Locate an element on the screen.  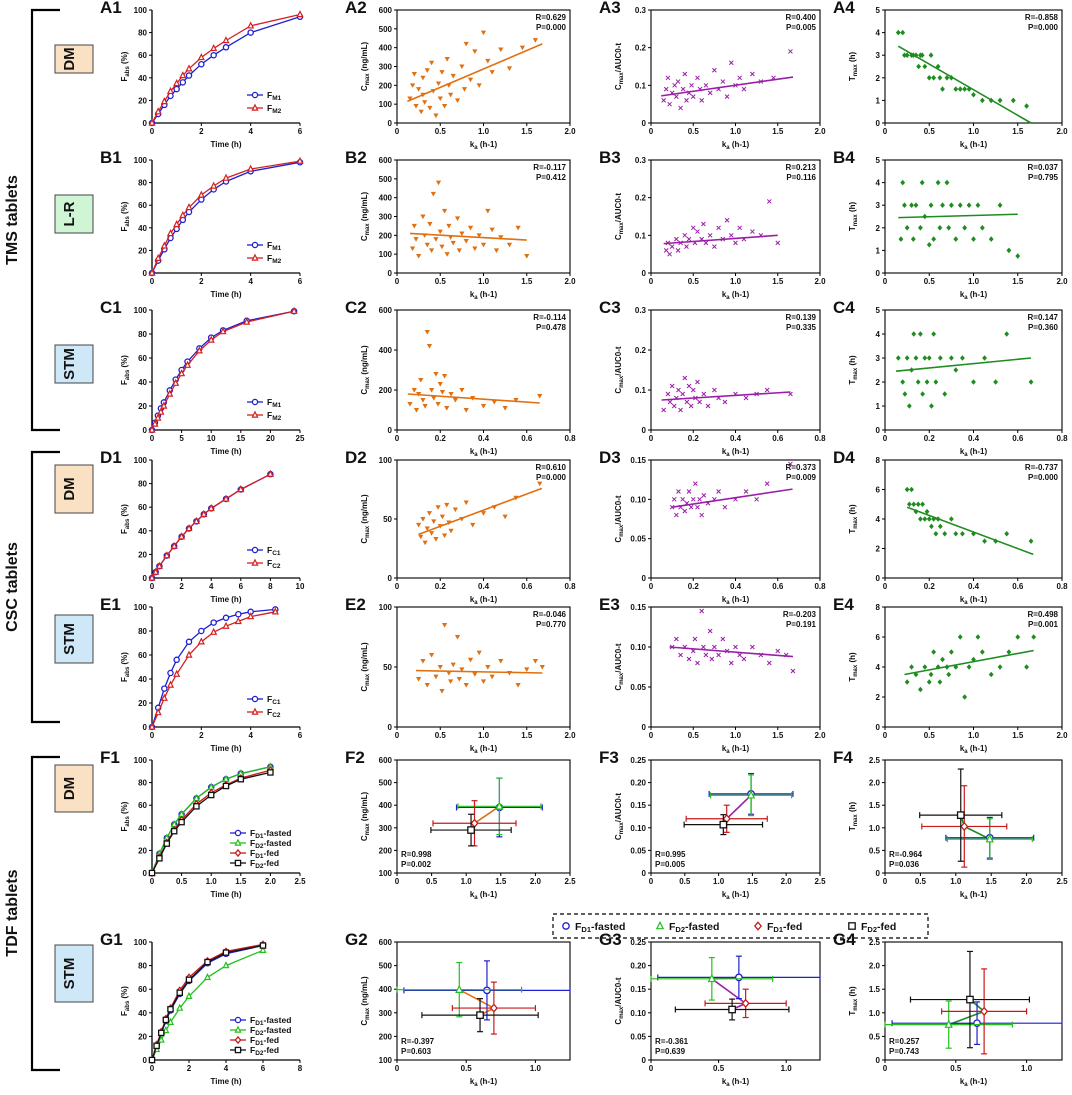
y-tick-label: 6 is located at coordinates (878, 490).